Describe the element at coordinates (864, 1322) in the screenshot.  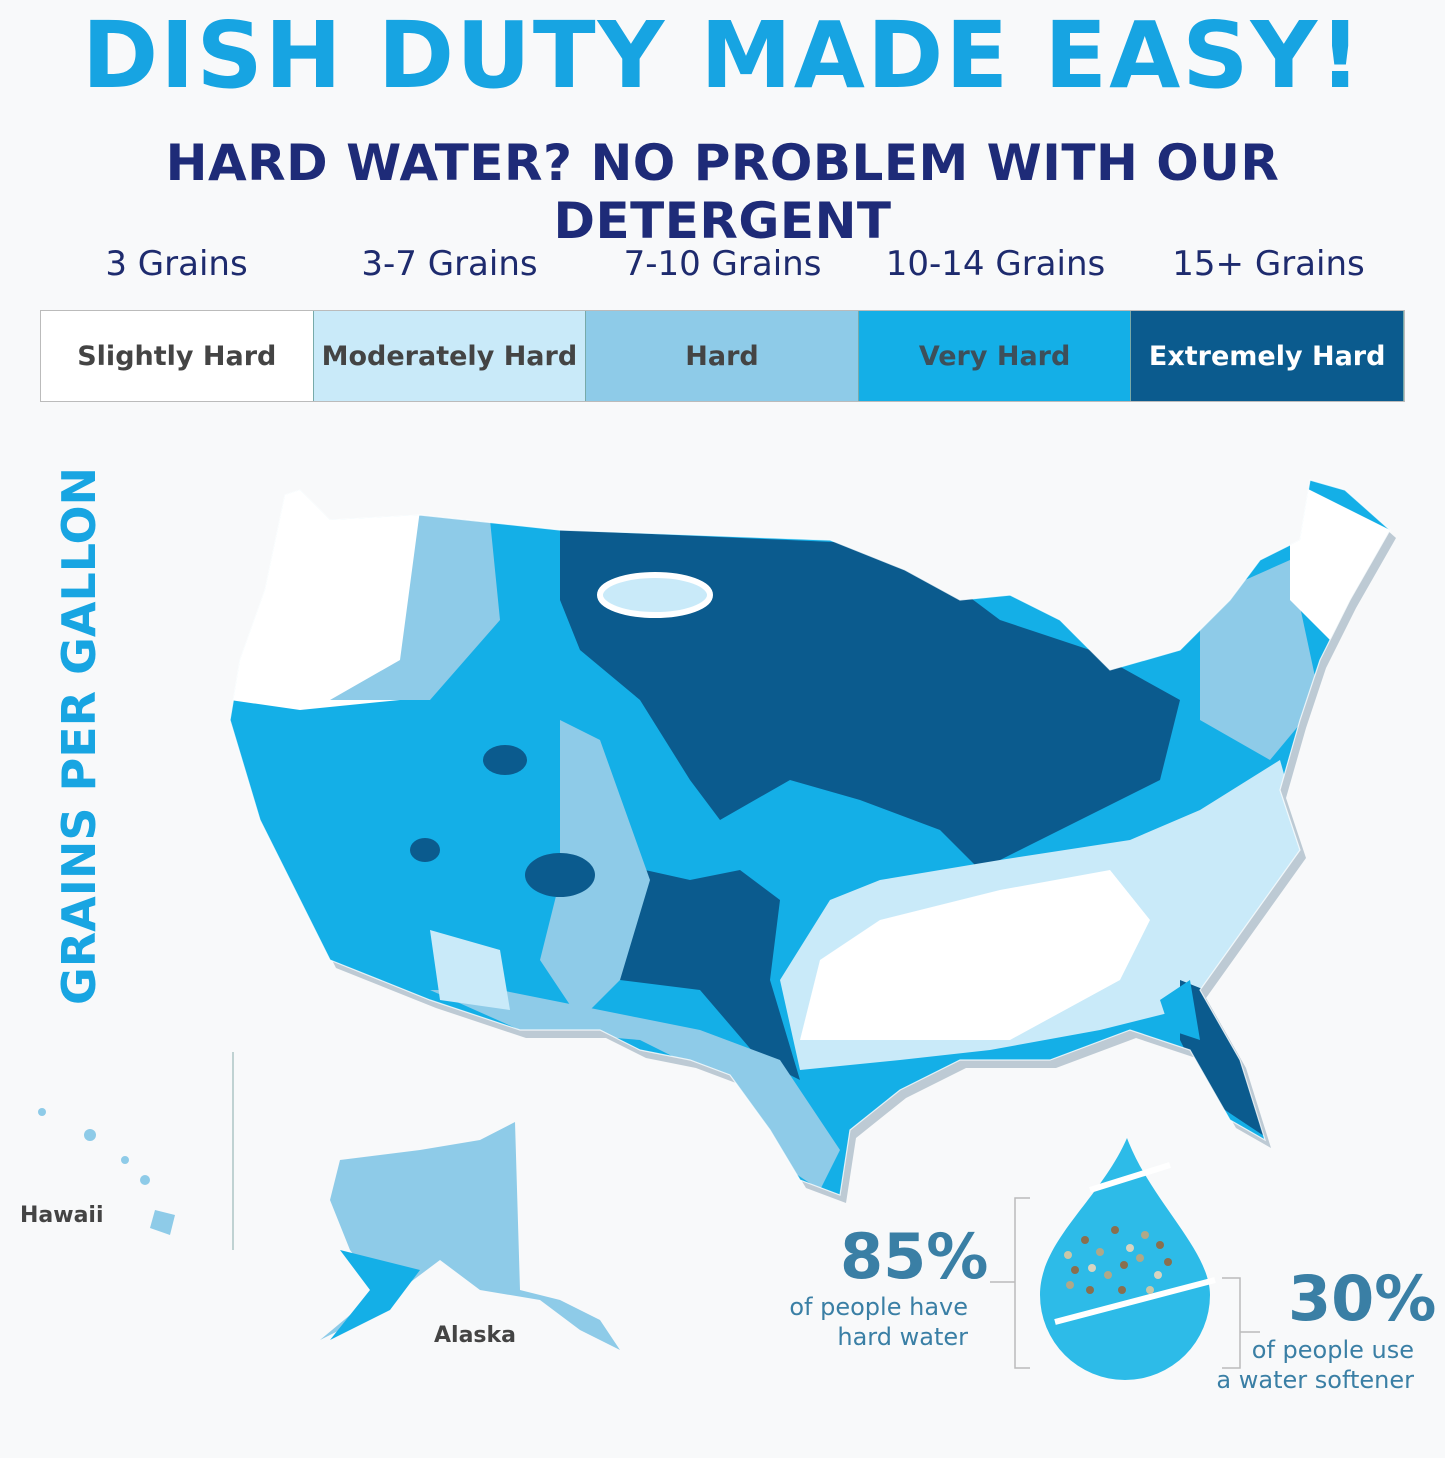
I see `stat-caption-hard-water: of people have hard water` at that location.